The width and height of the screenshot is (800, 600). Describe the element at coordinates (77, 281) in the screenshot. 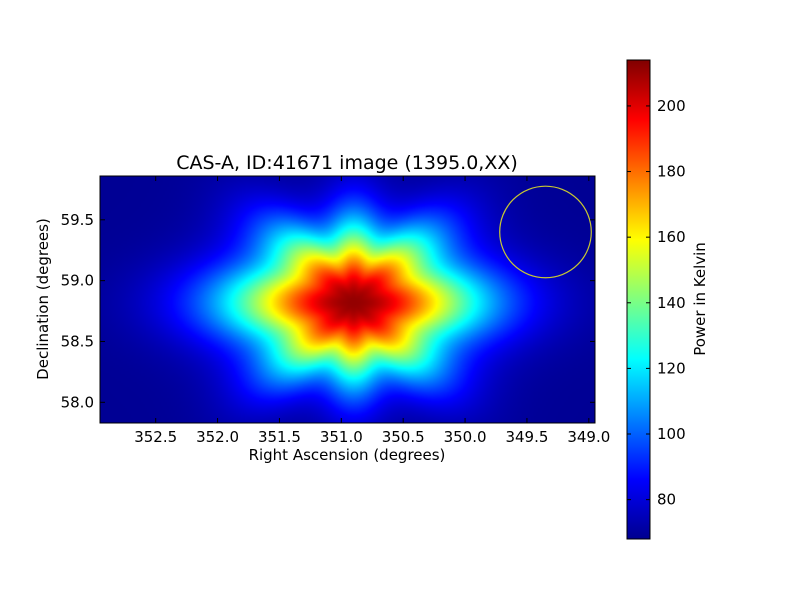

I see `y-tick-label: 59.0` at that location.